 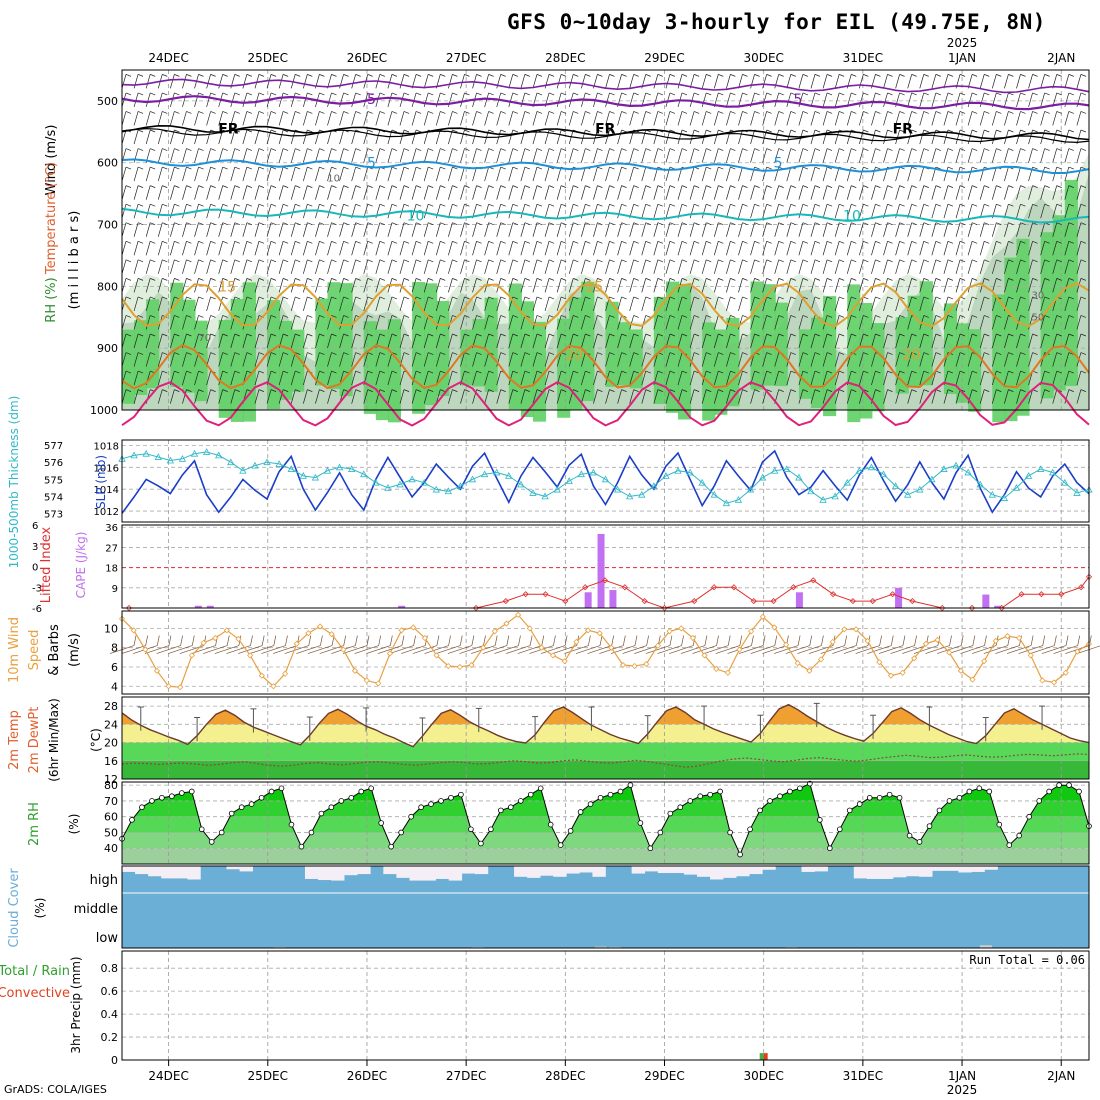 I want to click on rh-fill-green, so click(x=394, y=371).